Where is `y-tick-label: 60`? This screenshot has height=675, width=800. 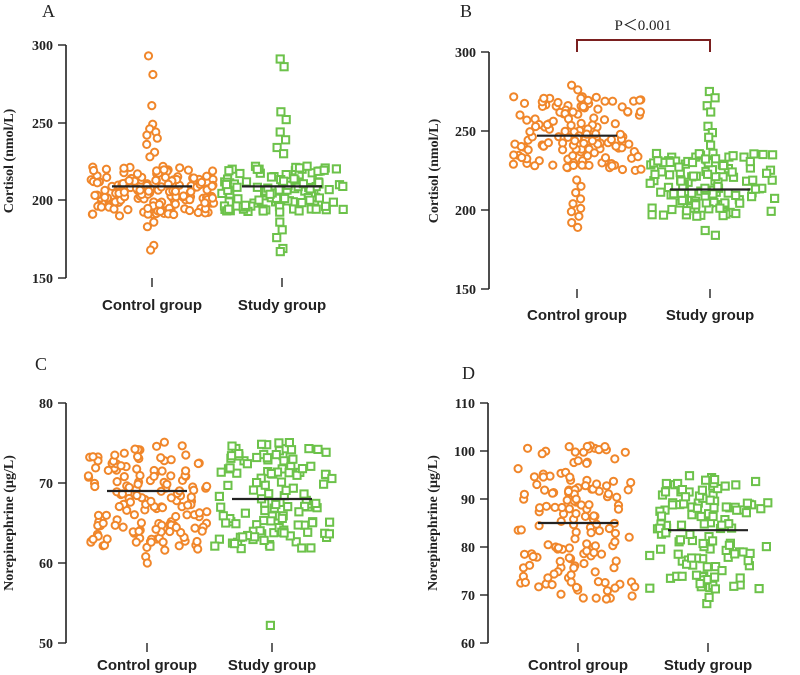 y-tick-label: 60 is located at coordinates (46, 564).